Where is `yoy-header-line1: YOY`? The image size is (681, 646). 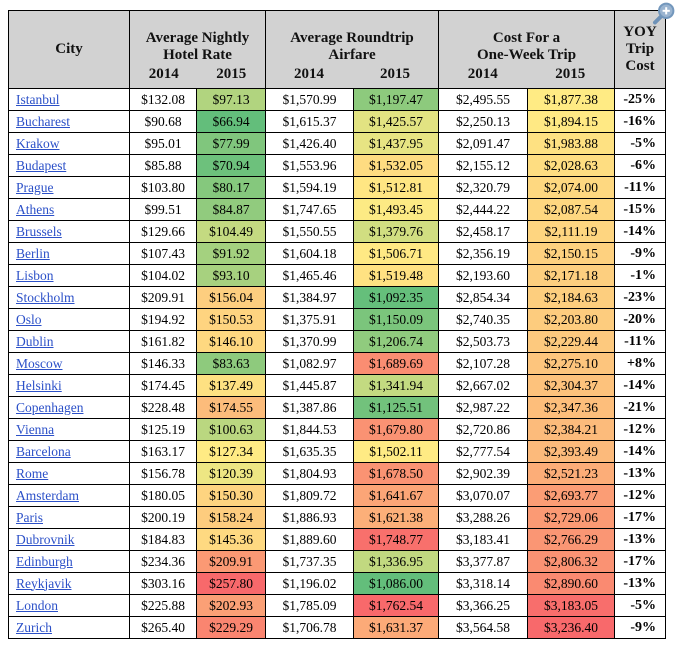
yoy-header-line1: YOY is located at coordinates (640, 32).